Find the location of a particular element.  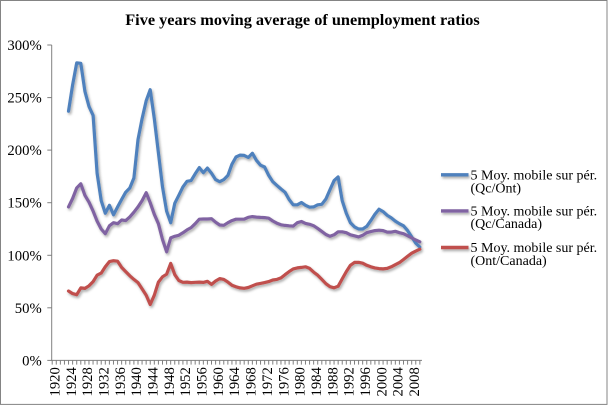

svg-text: 2008 is located at coordinates (415, 381).